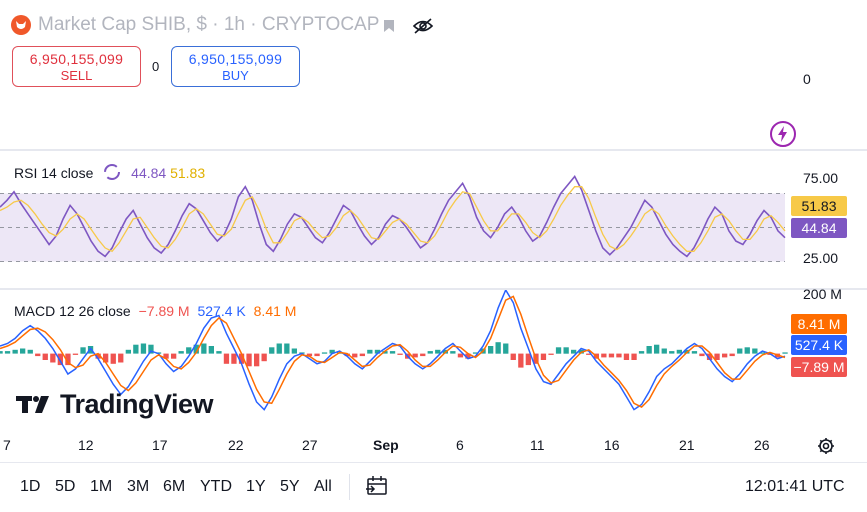 The image size is (867, 512). What do you see at coordinates (819, 228) in the screenshot?
I see `rsi-price-tag: 44.84` at bounding box center [819, 228].